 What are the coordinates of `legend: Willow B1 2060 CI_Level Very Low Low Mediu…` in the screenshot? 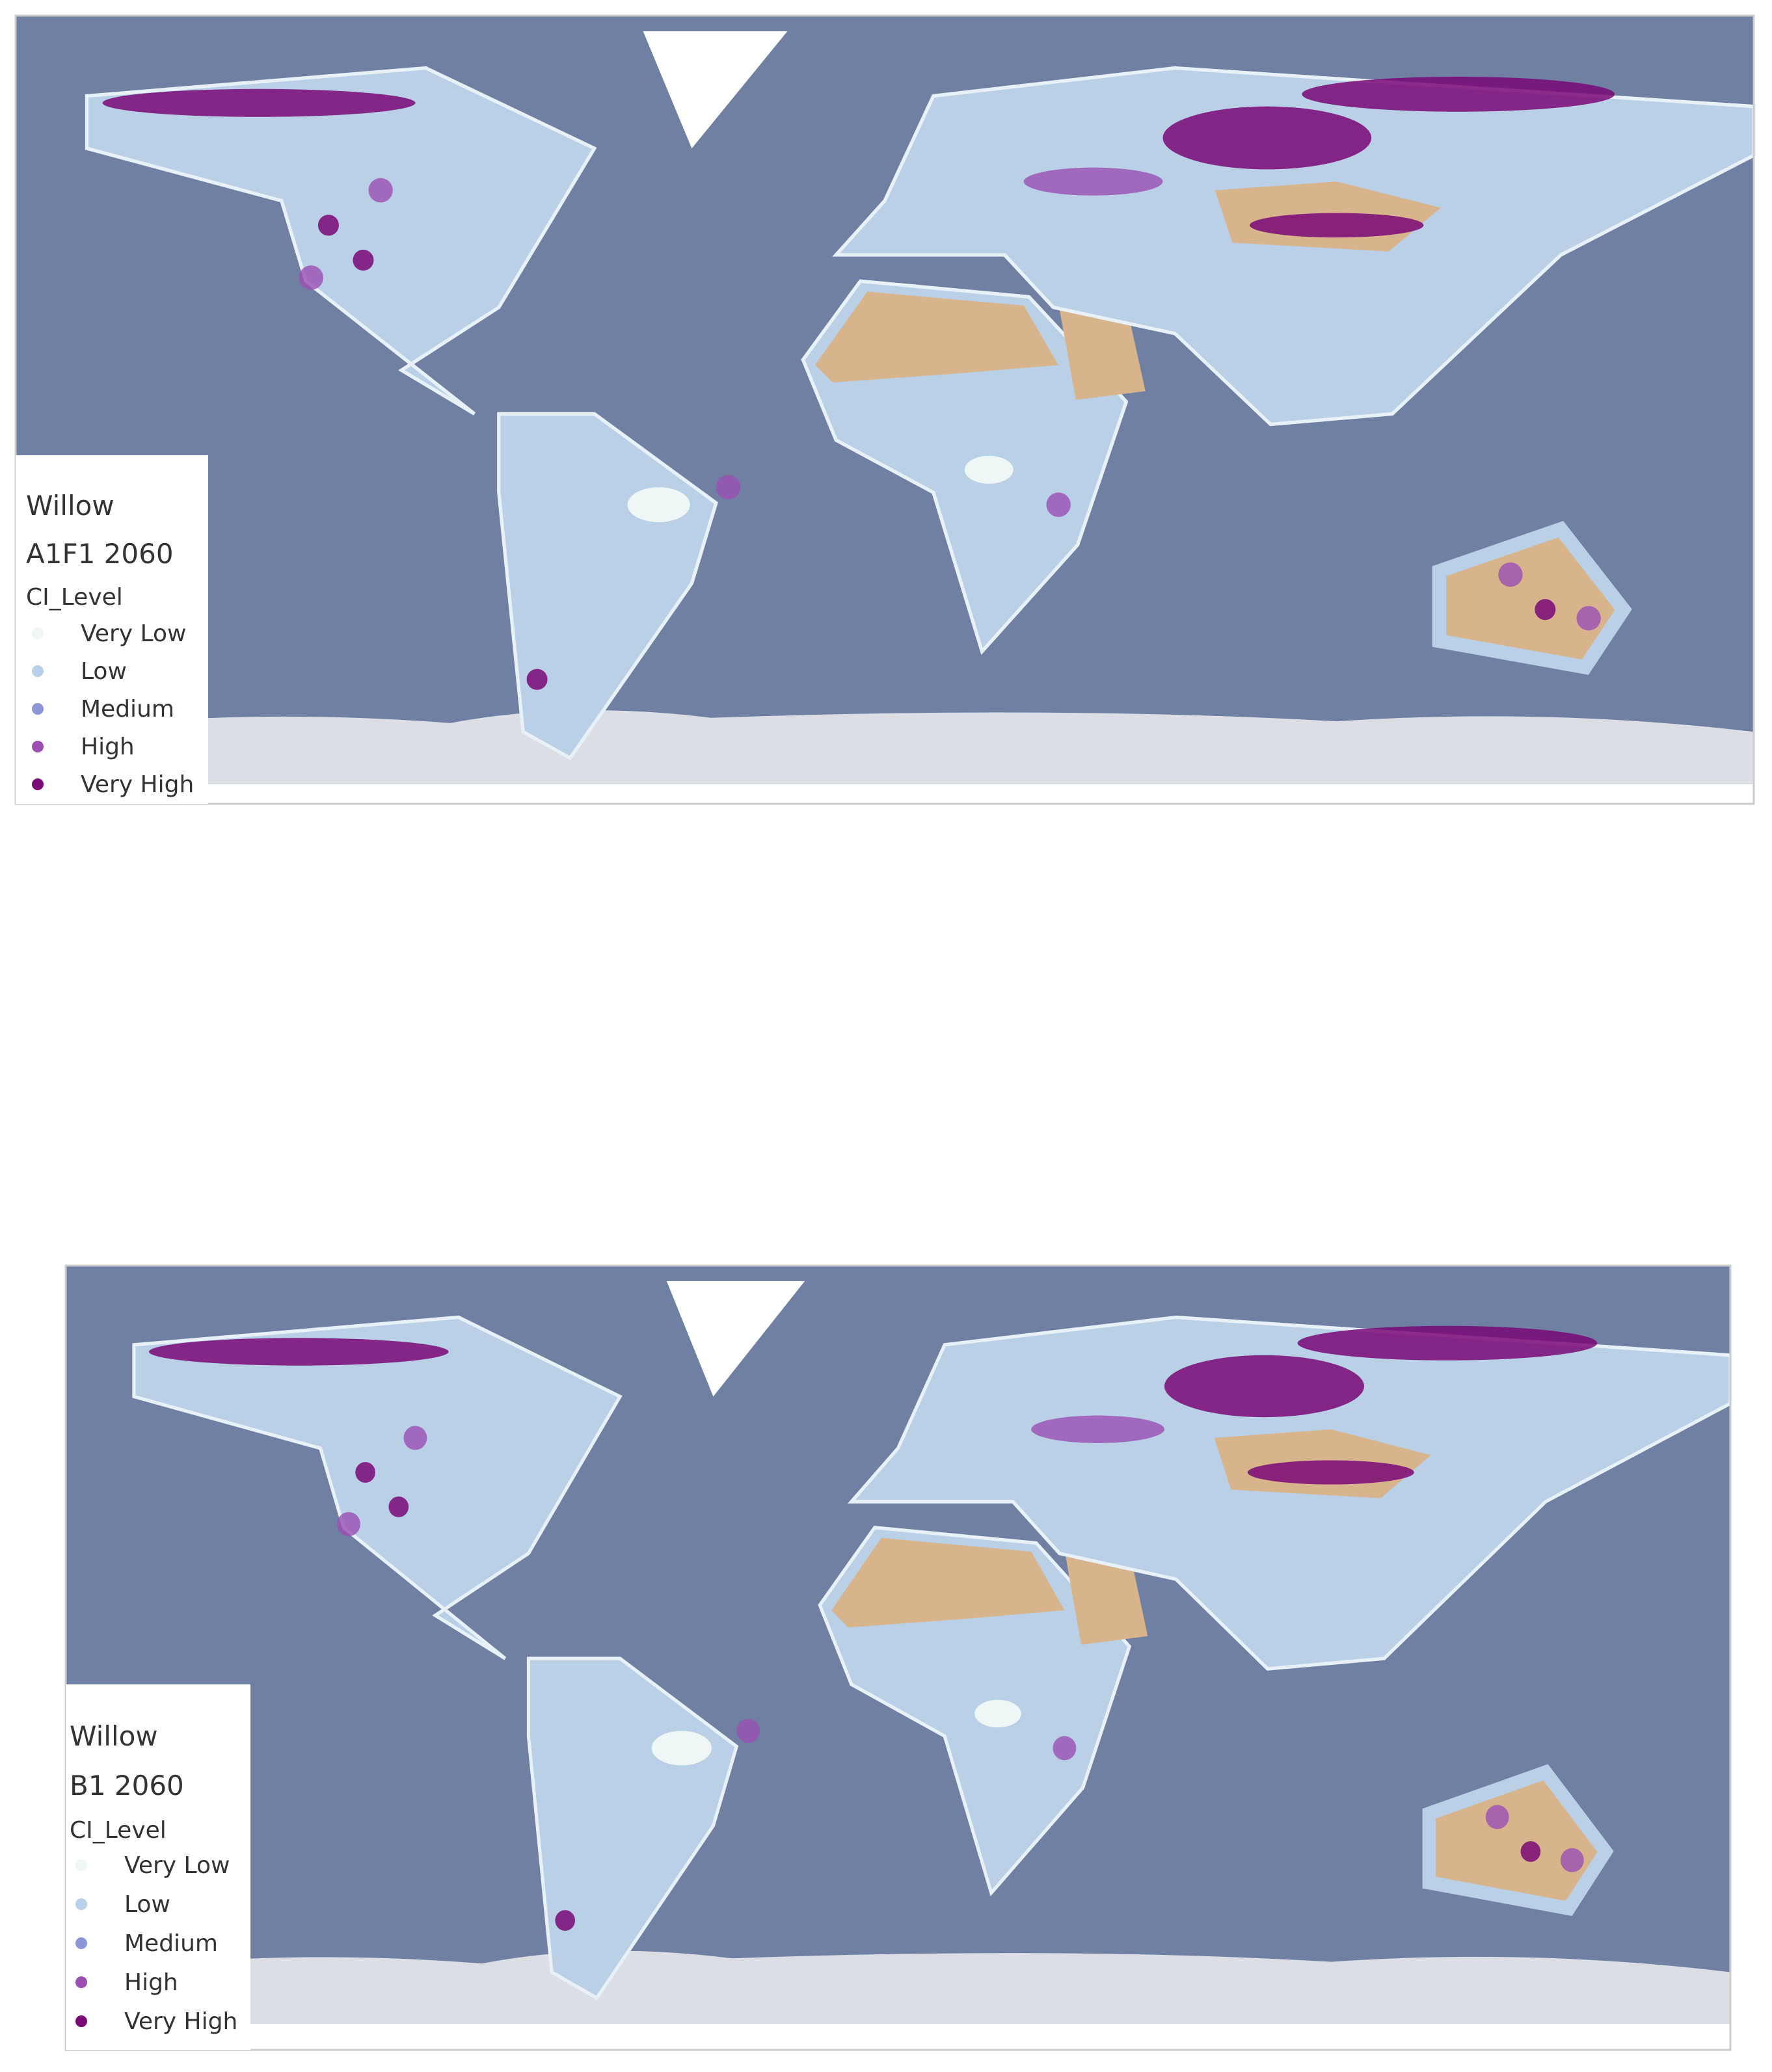 It's located at (158, 1867).